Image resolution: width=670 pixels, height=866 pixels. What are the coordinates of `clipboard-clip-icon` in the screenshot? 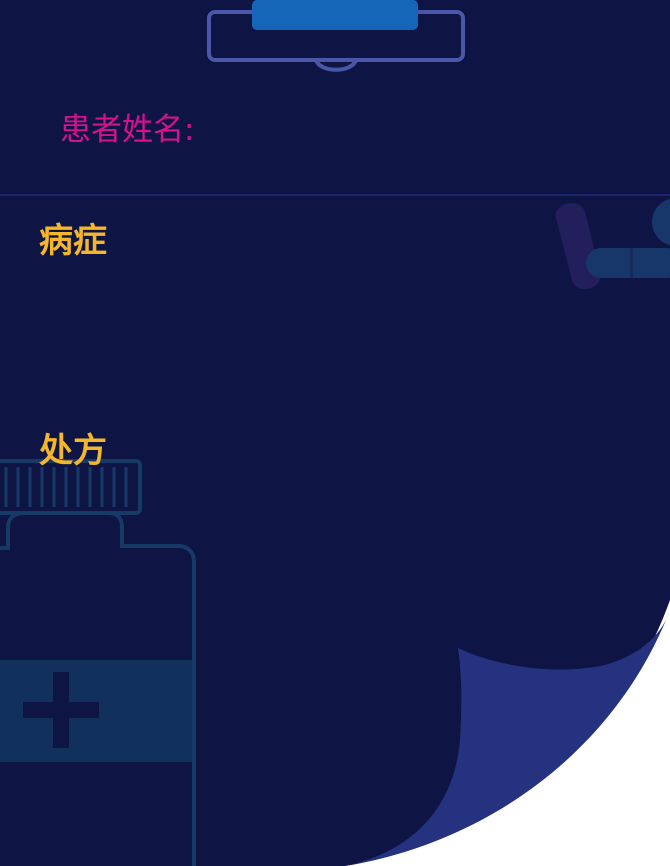 It's located at (336, 36).